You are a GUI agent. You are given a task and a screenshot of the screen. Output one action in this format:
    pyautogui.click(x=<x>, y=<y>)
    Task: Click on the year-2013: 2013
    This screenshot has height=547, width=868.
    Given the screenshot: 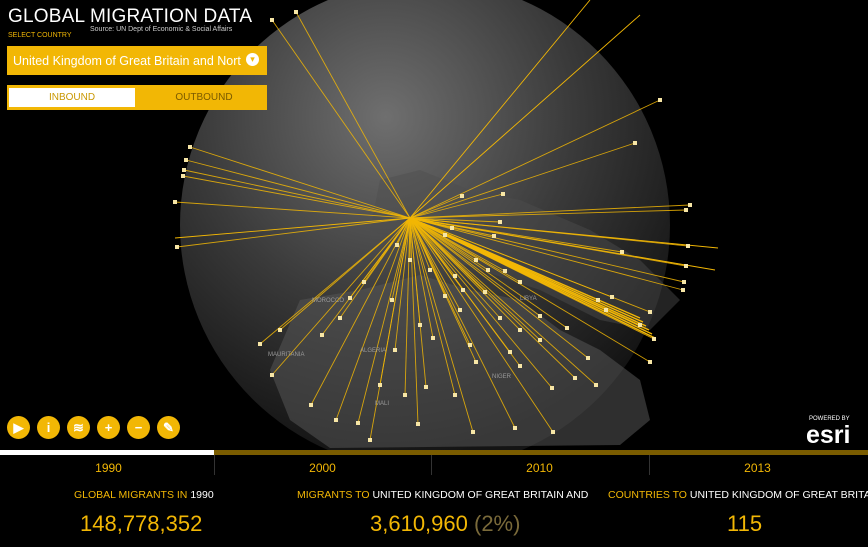 What is the action you would take?
    pyautogui.click(x=757, y=468)
    